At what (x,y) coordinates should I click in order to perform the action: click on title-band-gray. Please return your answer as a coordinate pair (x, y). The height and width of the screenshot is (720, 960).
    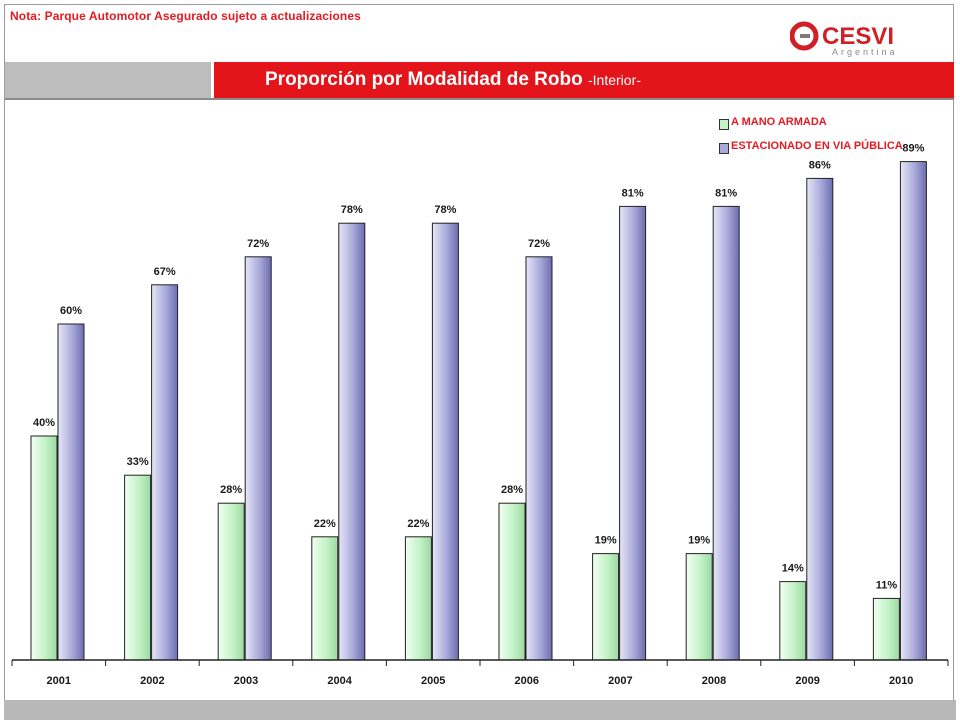
    Looking at the image, I should click on (108, 80).